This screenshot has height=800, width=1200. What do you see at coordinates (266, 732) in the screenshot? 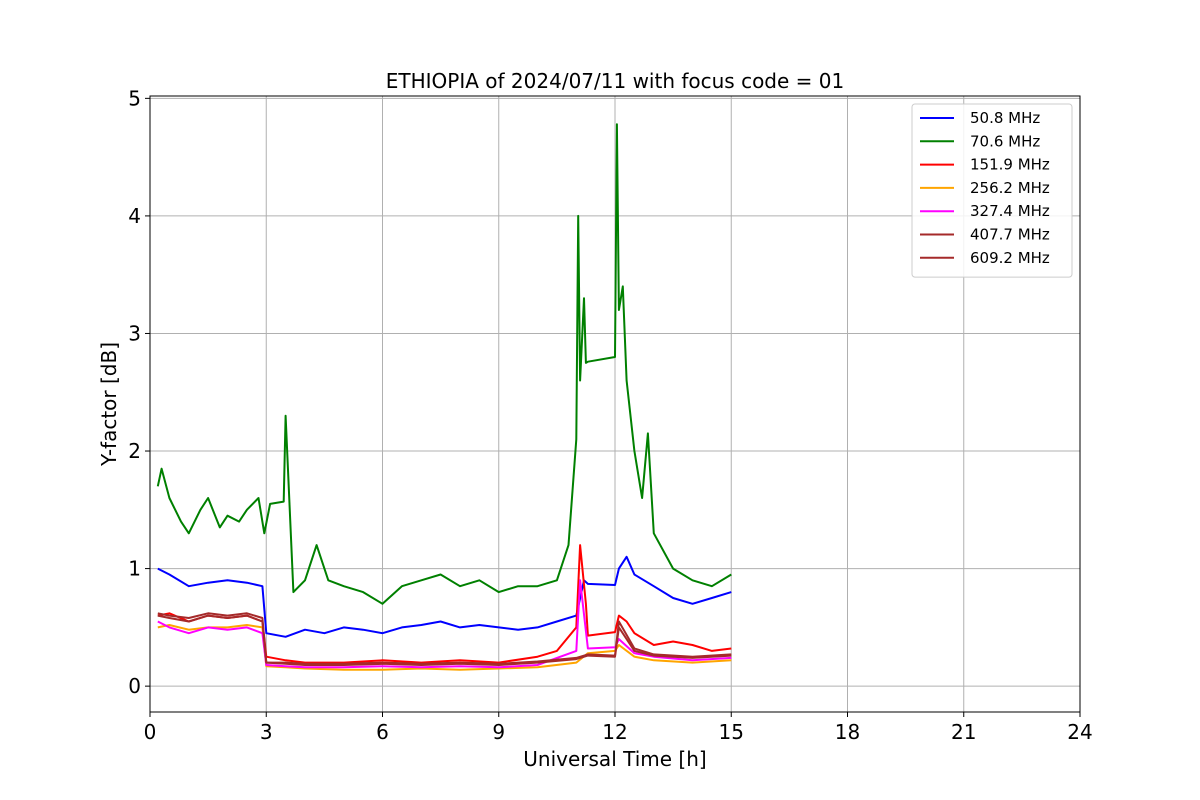
I see `x-tick-label: 3` at bounding box center [266, 732].